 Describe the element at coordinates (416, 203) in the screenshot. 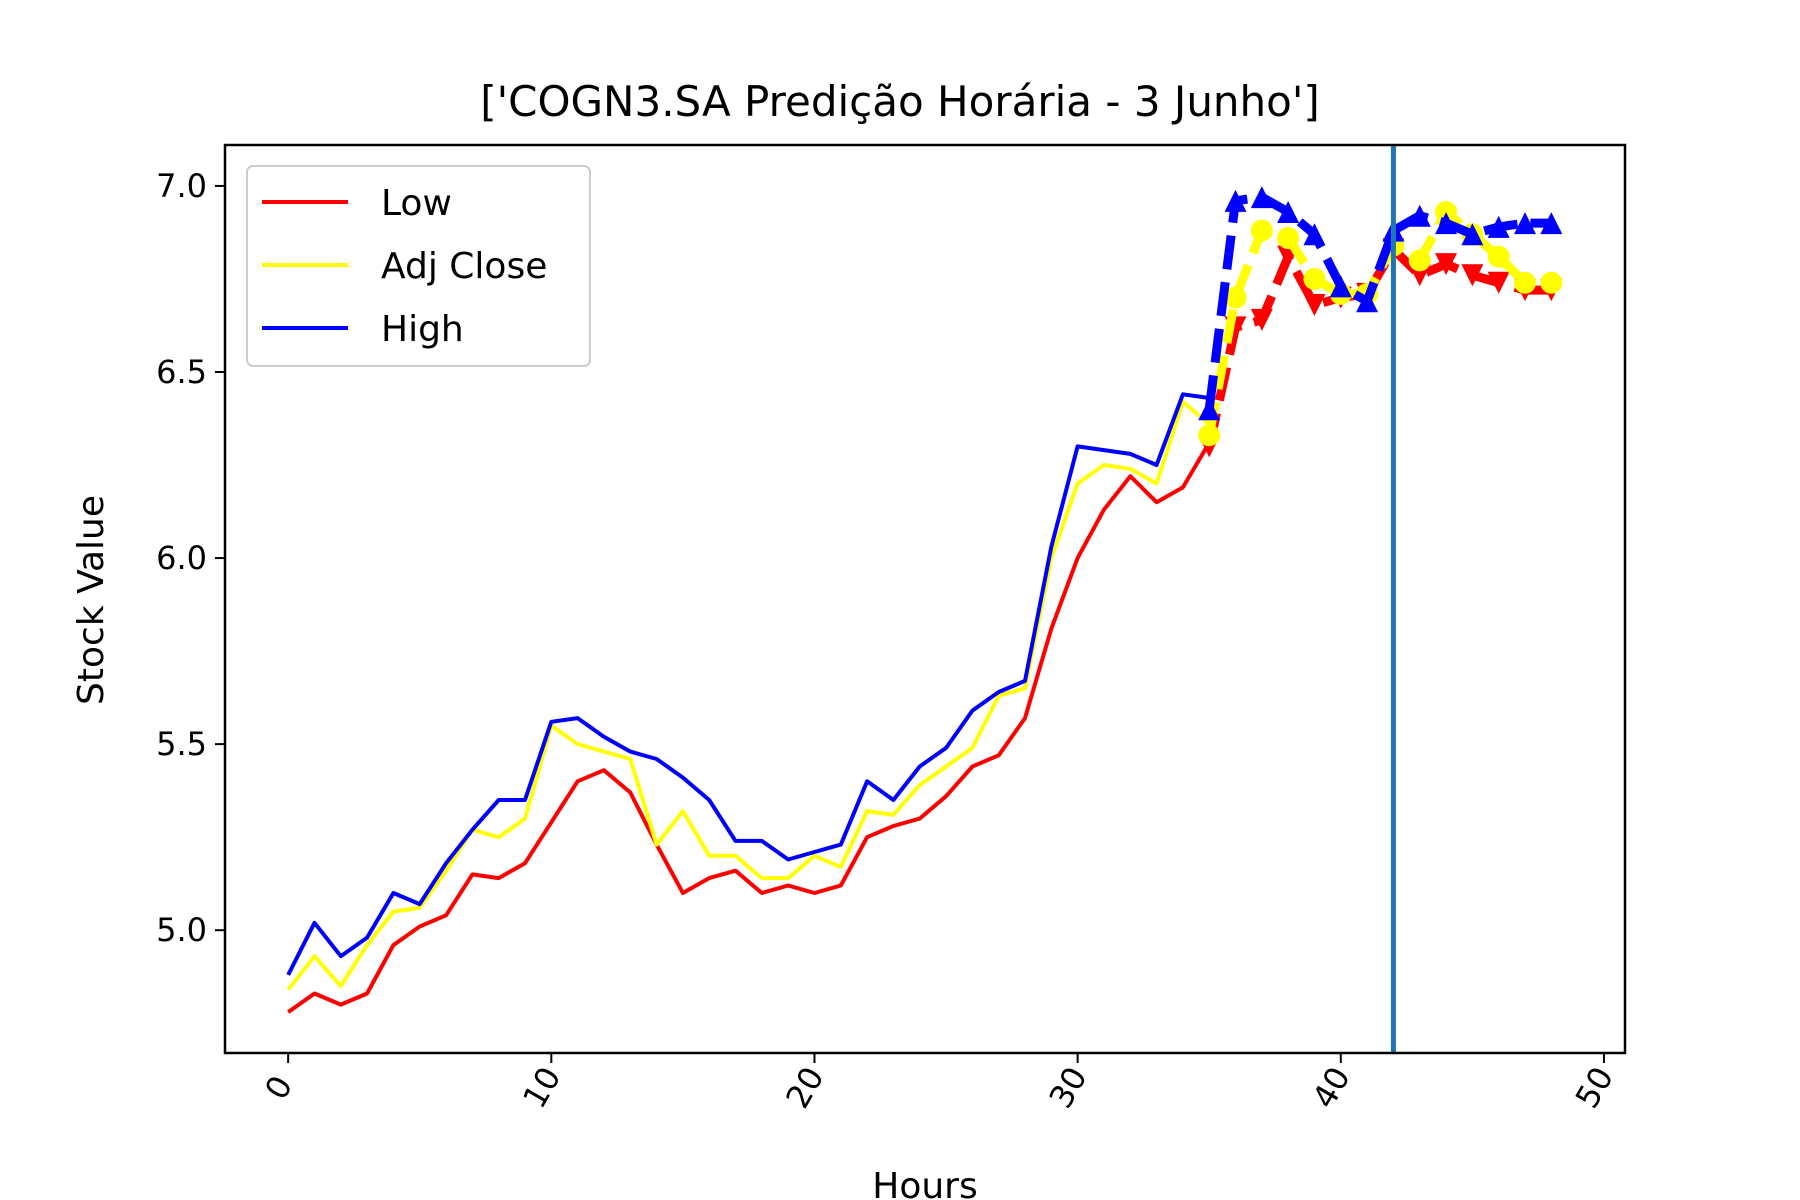

I see `legend-label-low: Low` at that location.